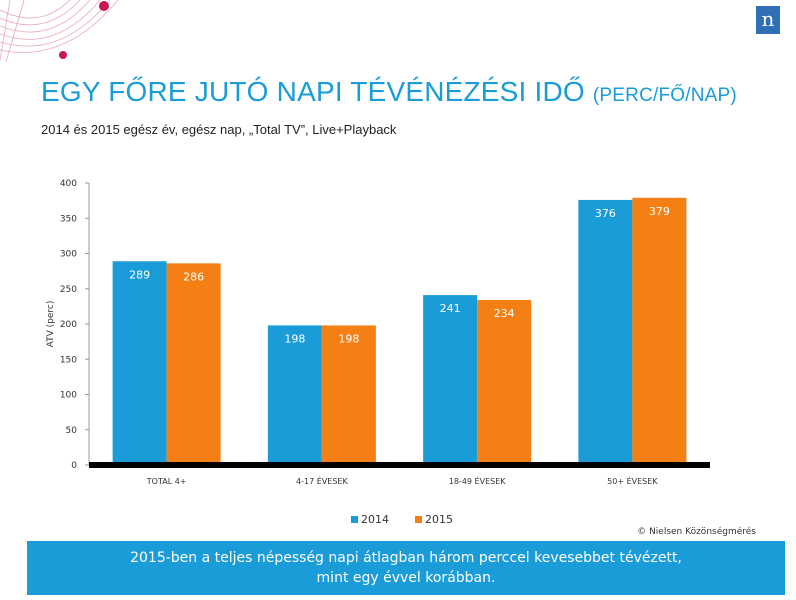  What do you see at coordinates (51, 324) in the screenshot?
I see `y-axis-label: ATV (perc)` at bounding box center [51, 324].